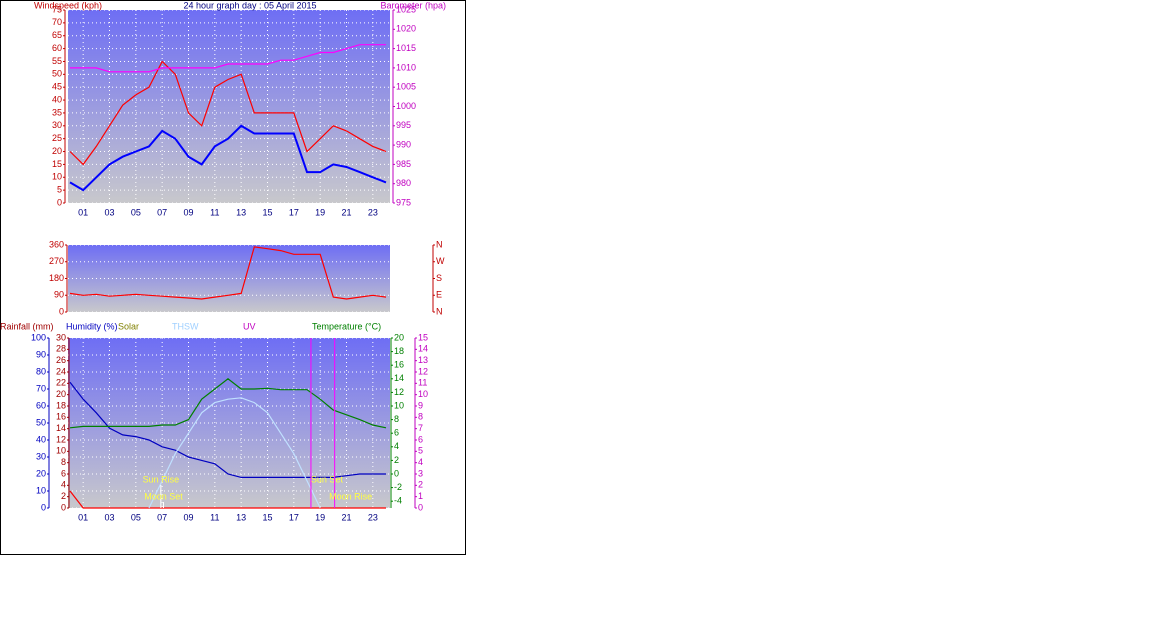 The image size is (1176, 620). What do you see at coordinates (406, 87) in the screenshot?
I see `y-tick-label: 1005` at bounding box center [406, 87].